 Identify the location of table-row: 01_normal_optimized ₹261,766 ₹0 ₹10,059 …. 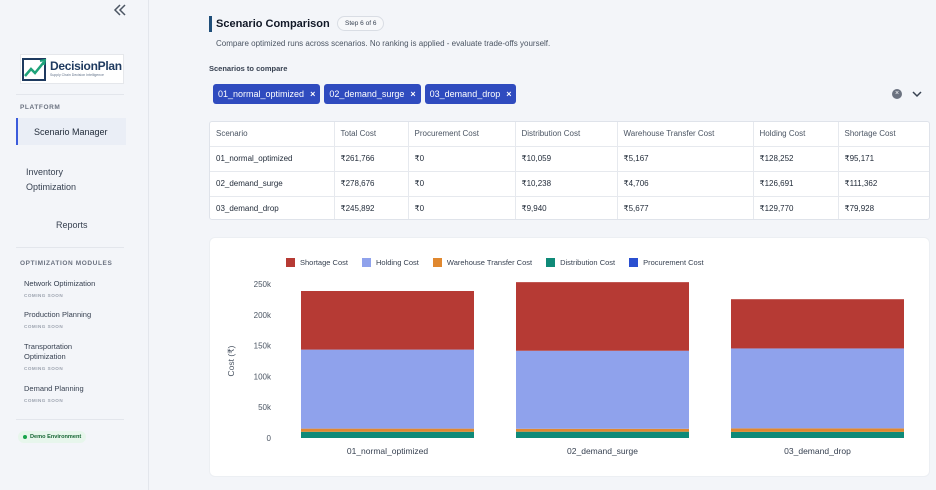
(569, 159).